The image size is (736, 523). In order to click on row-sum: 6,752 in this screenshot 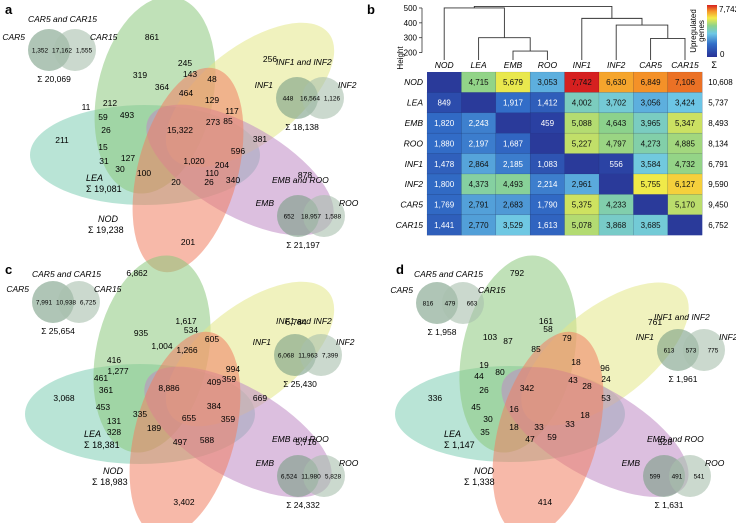, I will do `click(718, 225)`.